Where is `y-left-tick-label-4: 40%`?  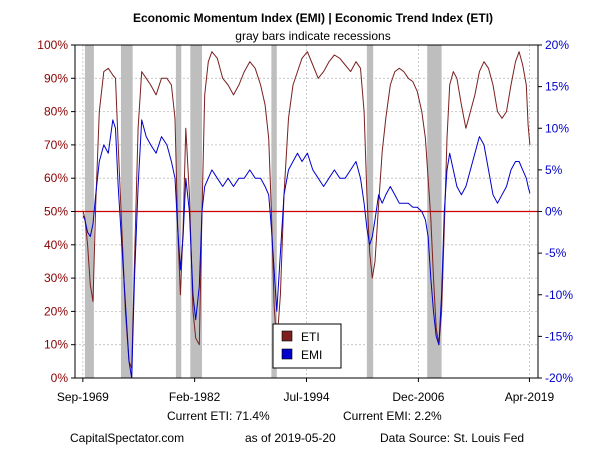 y-left-tick-label-4: 40% is located at coordinates (56, 245).